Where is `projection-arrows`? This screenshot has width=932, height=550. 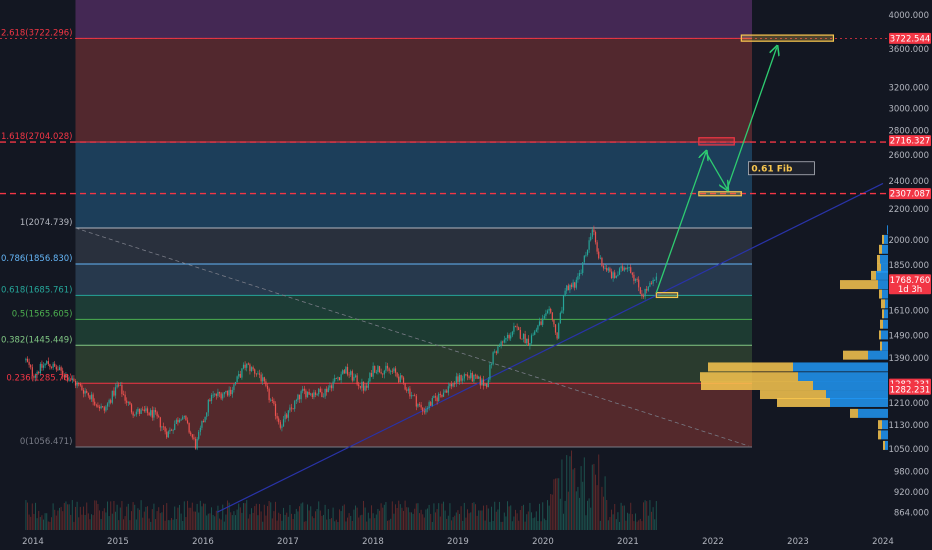 projection-arrows is located at coordinates (716, 170).